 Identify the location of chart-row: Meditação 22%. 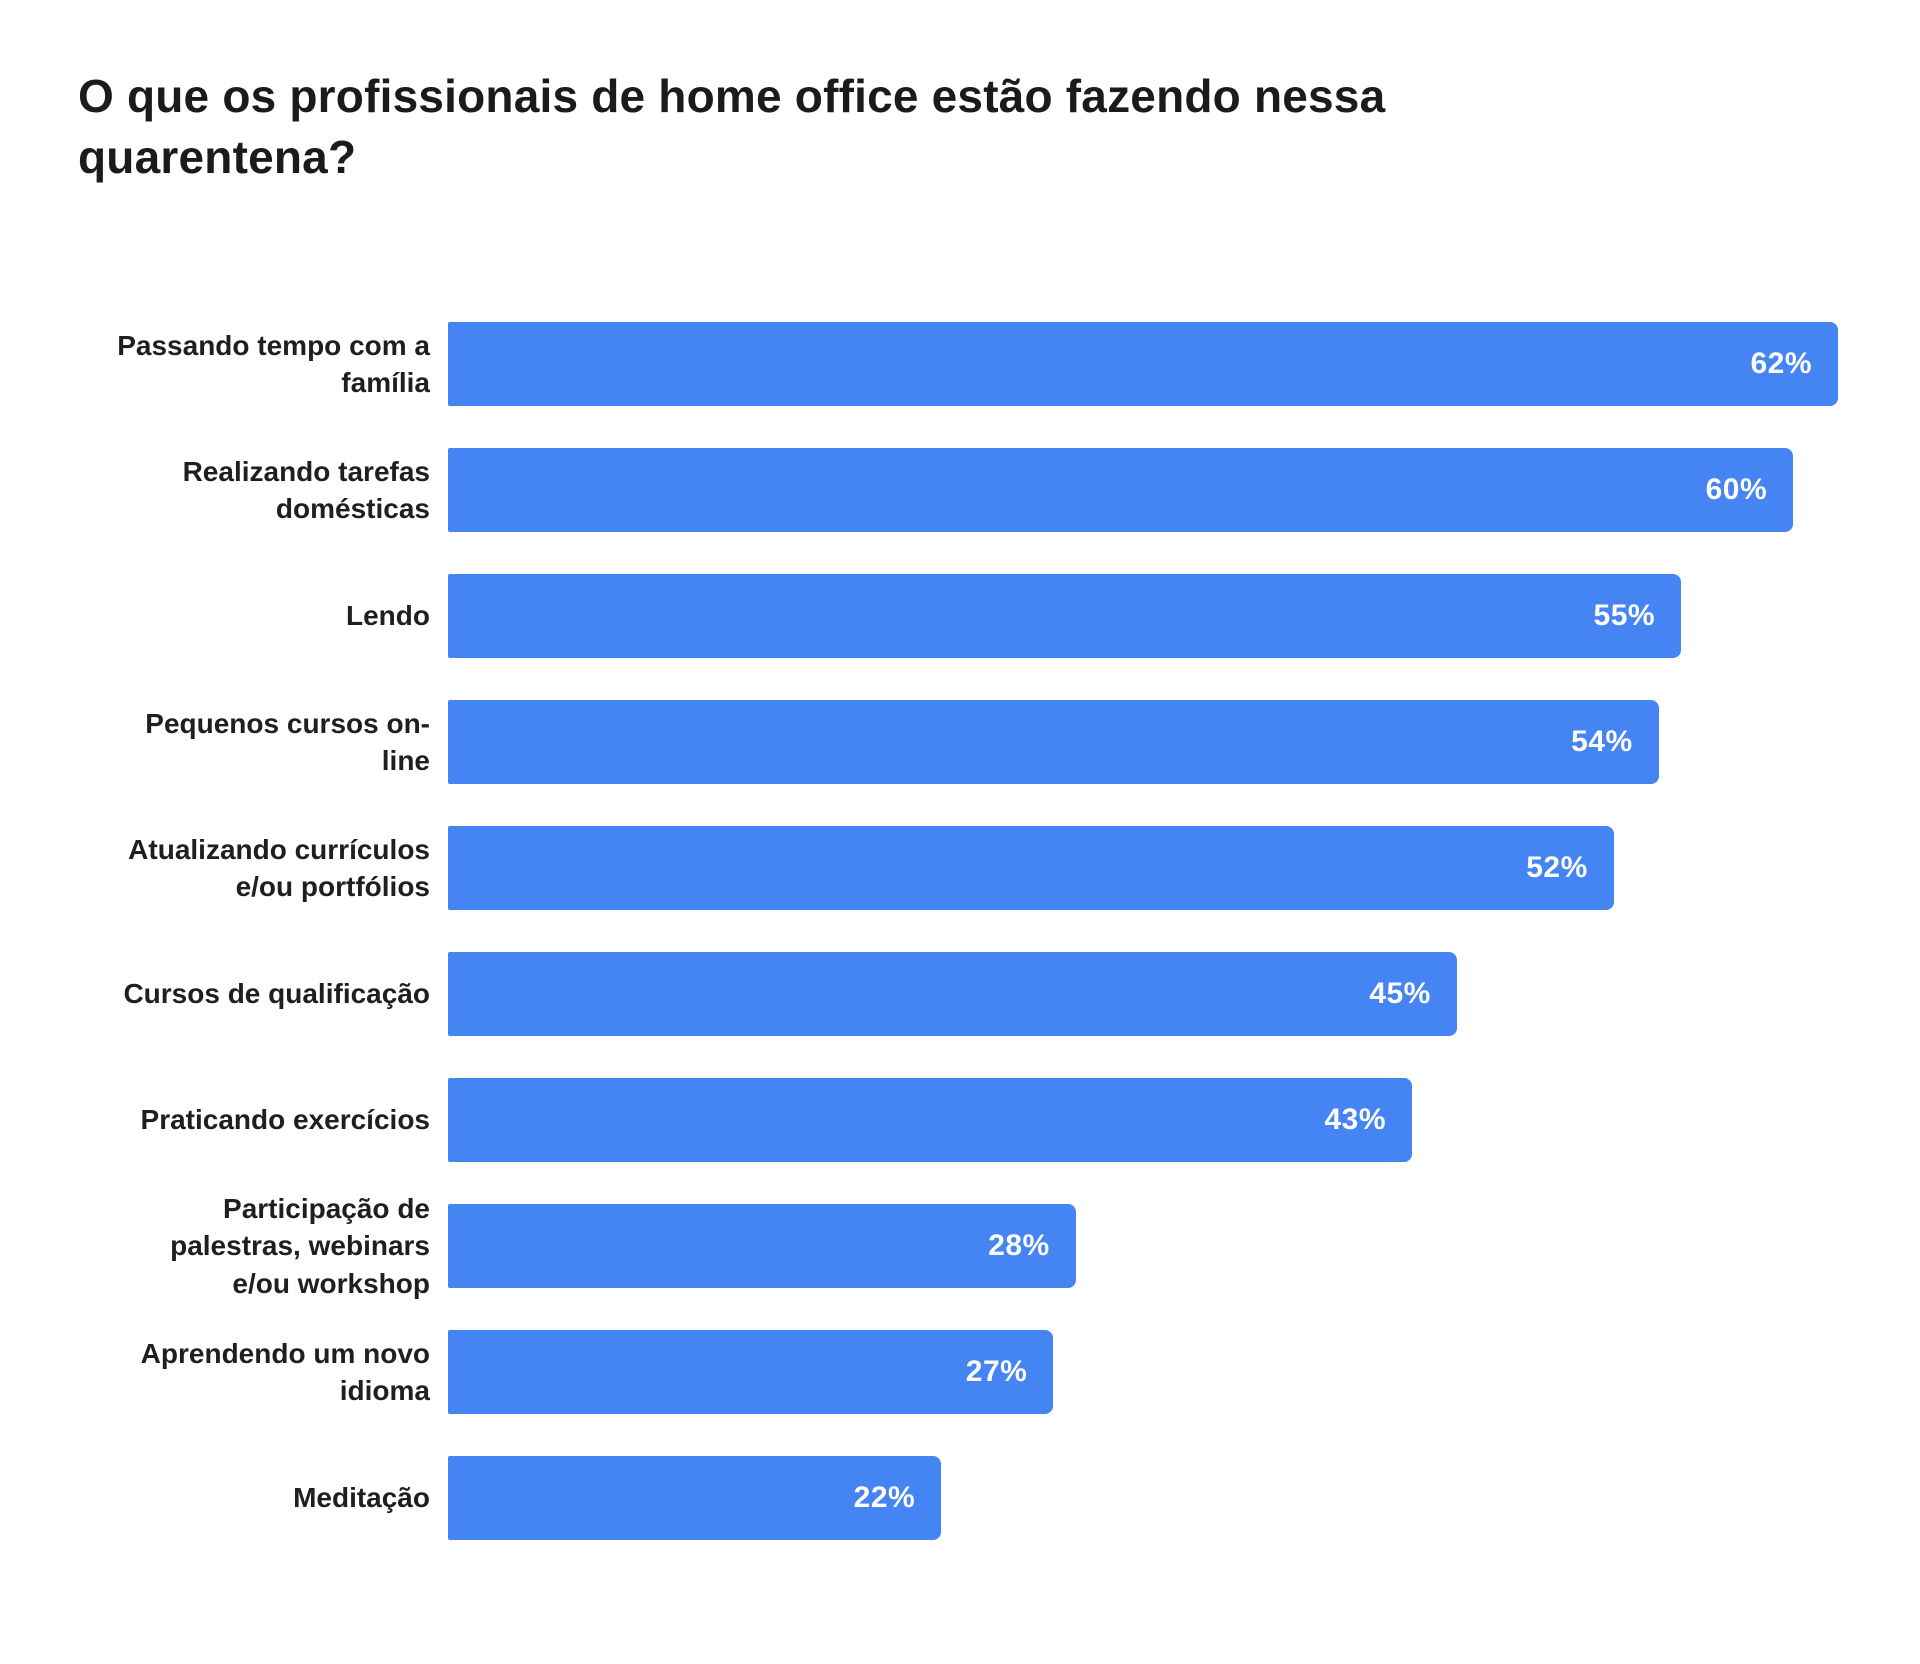
(960, 1498).